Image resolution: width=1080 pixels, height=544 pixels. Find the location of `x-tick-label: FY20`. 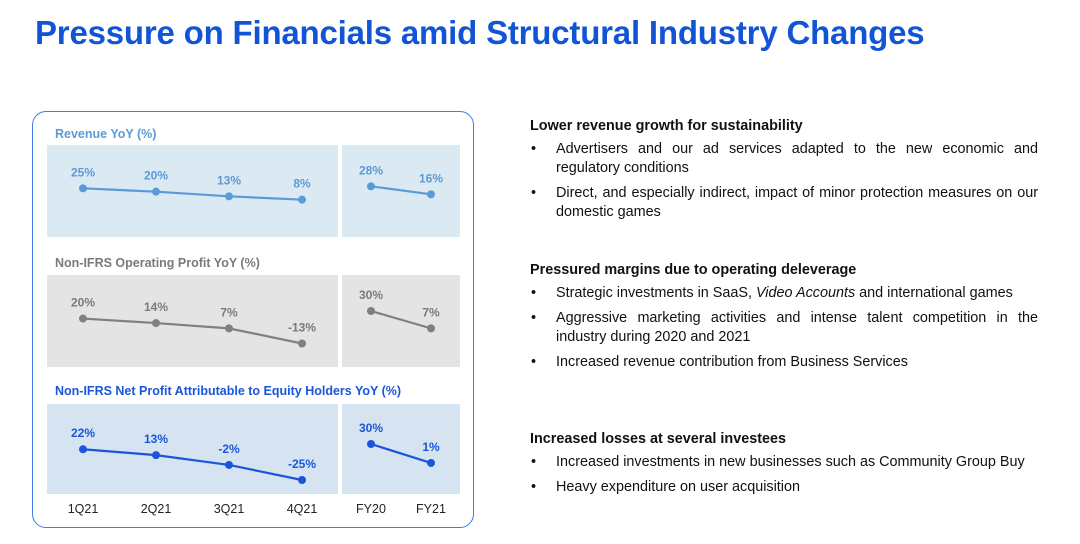

x-tick-label: FY20 is located at coordinates (371, 509).